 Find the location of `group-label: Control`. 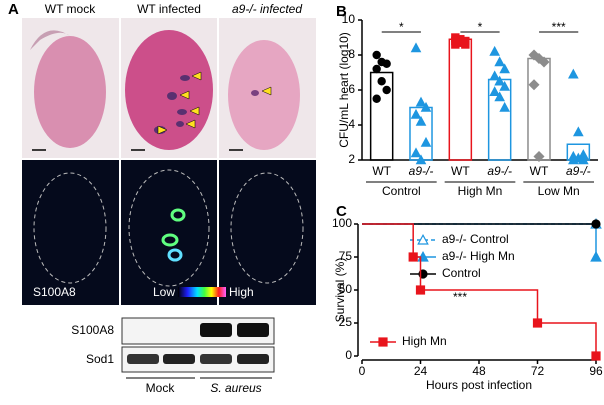

group-label: Control is located at coordinates (401, 191).